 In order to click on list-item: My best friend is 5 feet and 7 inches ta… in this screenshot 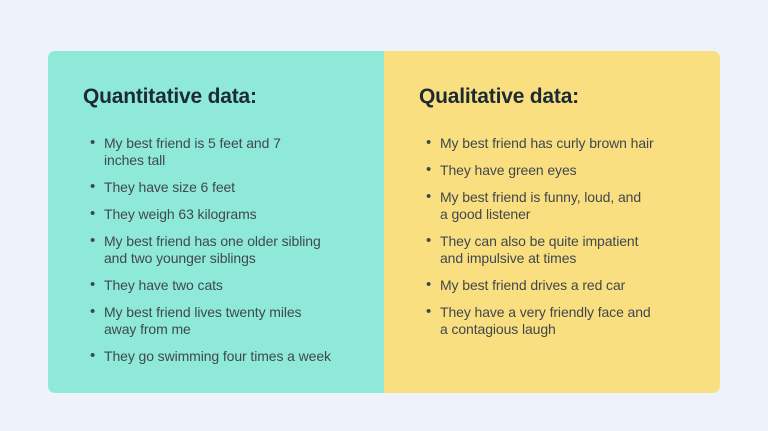, I will do `click(221, 151)`.